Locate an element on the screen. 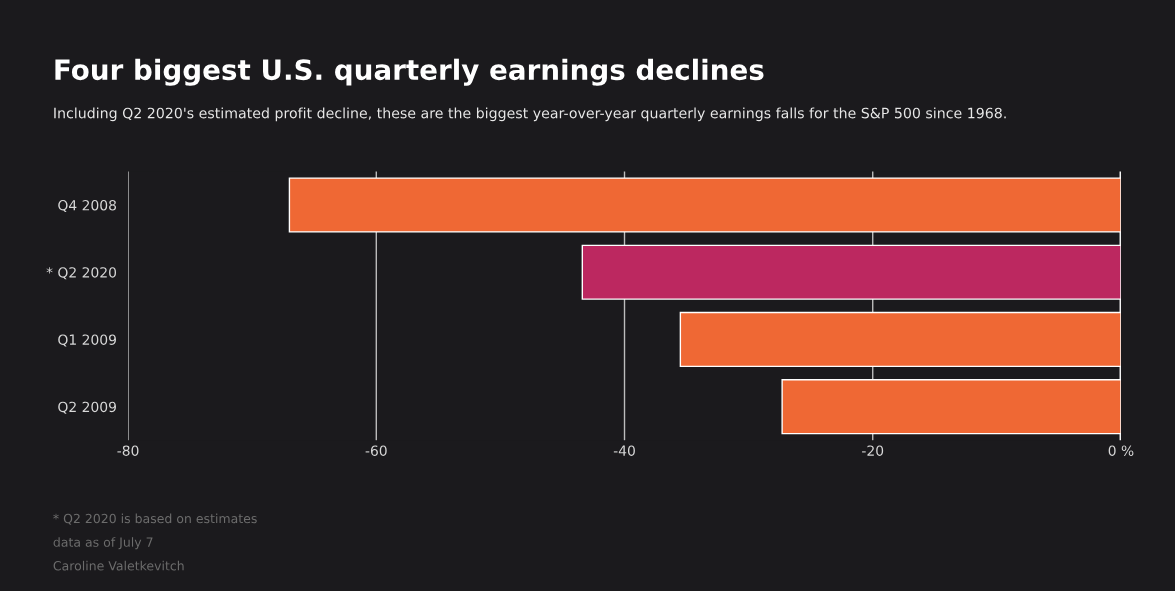  text: * Q2 2020 is based on estimates is located at coordinates (155, 519).